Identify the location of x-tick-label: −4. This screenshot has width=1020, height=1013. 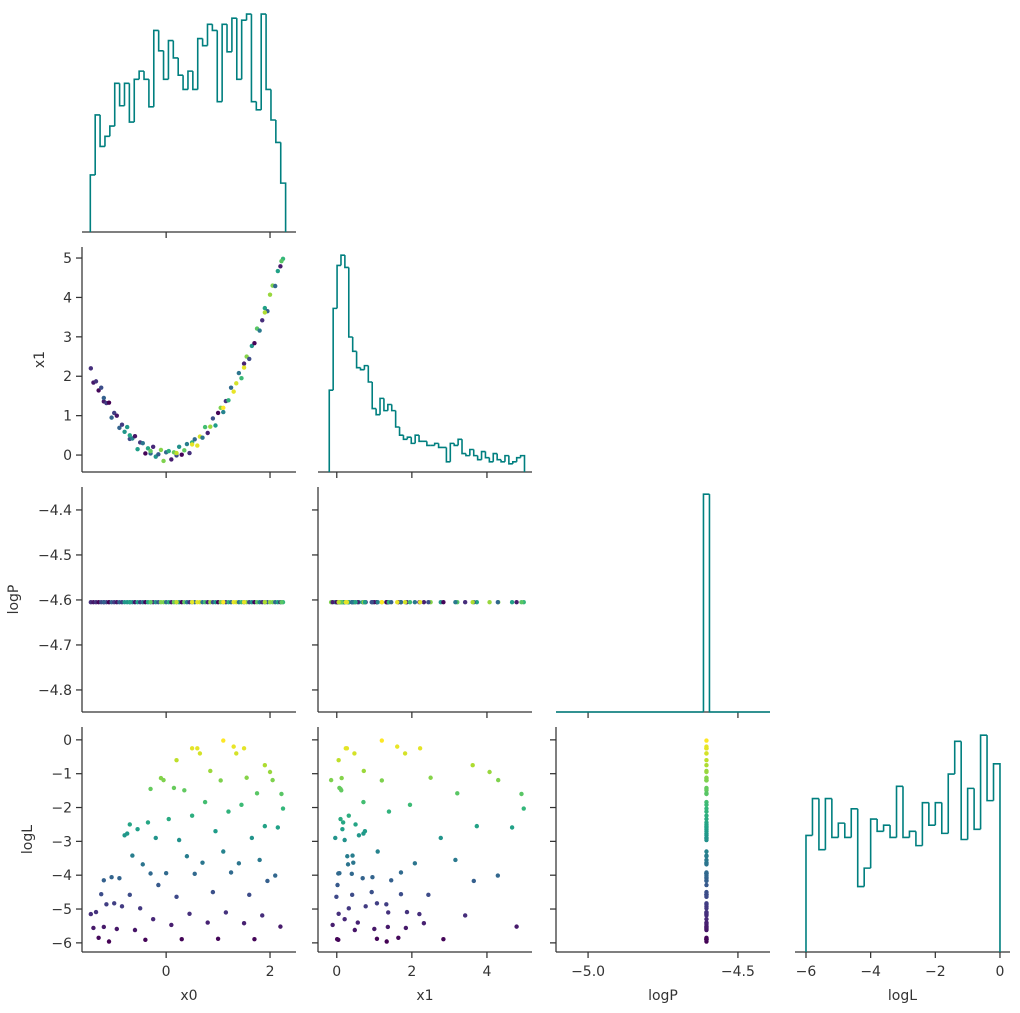
(870, 972).